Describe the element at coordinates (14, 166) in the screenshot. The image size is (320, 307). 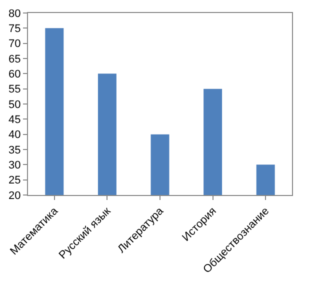
I see `y-tick-label: 30` at that location.